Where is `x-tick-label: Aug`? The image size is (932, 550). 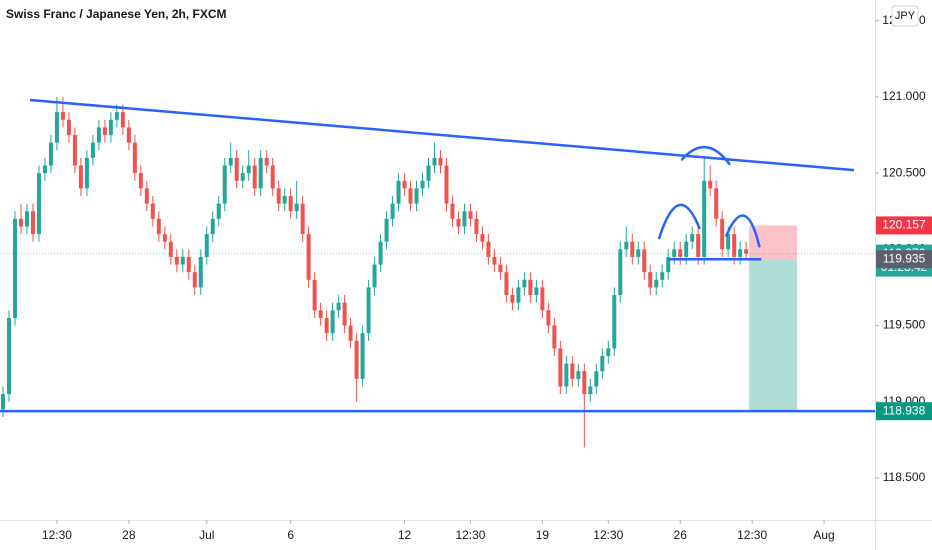 x-tick-label: Aug is located at coordinates (823, 535).